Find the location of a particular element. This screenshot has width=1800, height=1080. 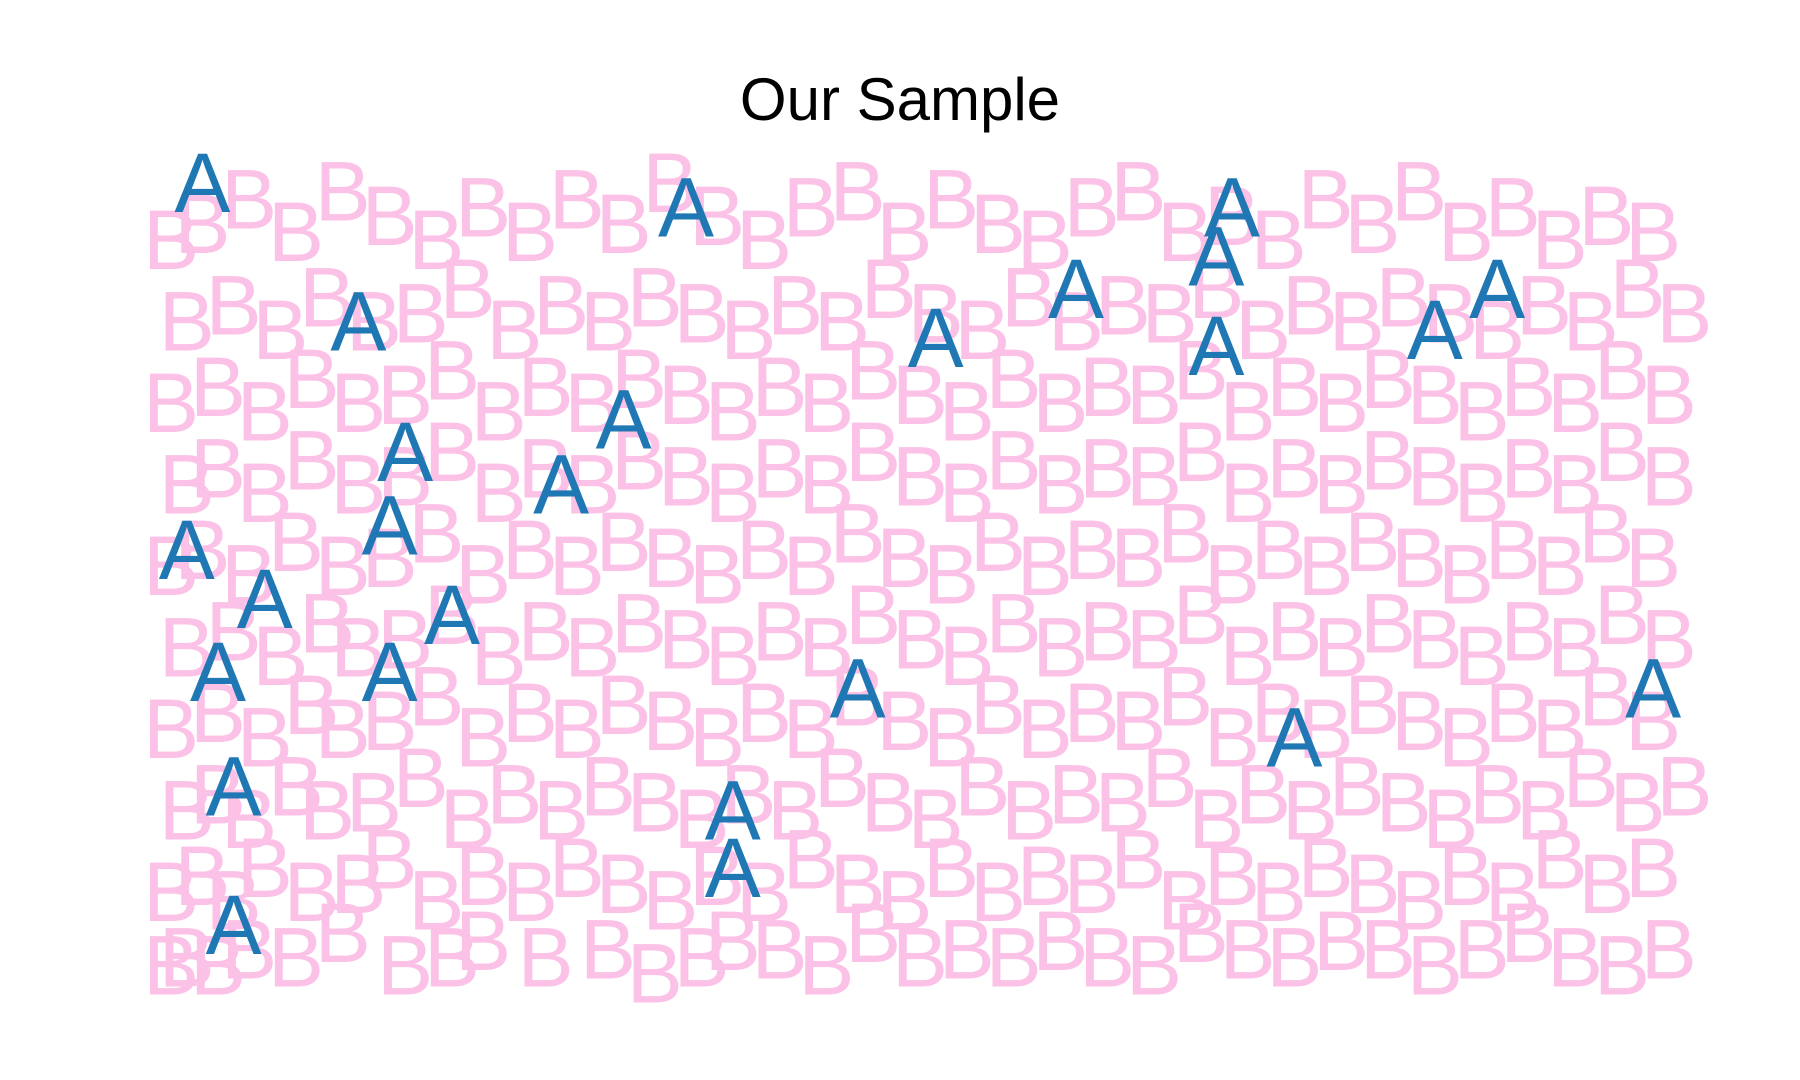

marker-b-142: B is located at coordinates (499, 656).